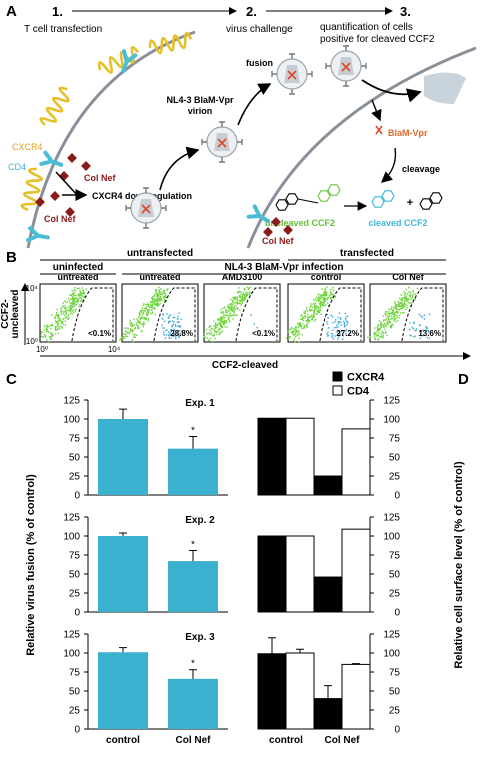 This screenshot has height=757, width=480. I want to click on panel-label: A, so click(11, 11).